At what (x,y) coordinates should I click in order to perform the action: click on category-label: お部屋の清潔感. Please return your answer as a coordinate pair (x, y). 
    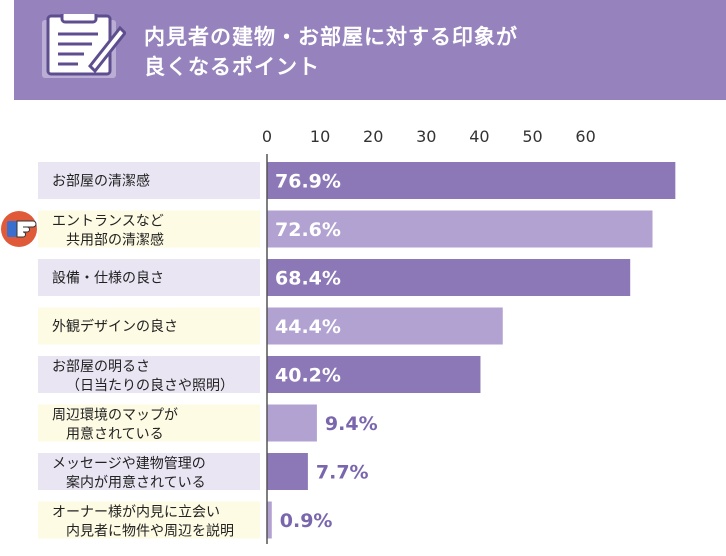
    Looking at the image, I should click on (101, 181).